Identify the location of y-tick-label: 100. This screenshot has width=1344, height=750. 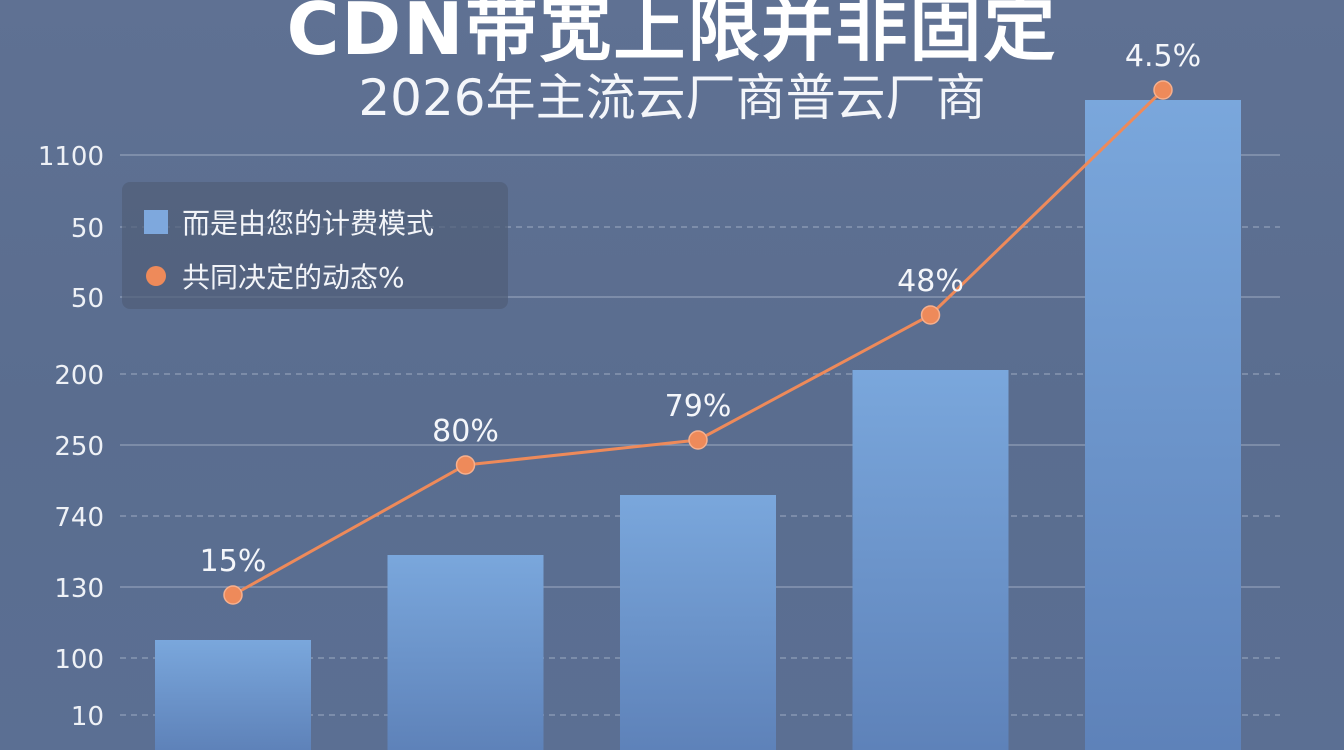
(79, 660).